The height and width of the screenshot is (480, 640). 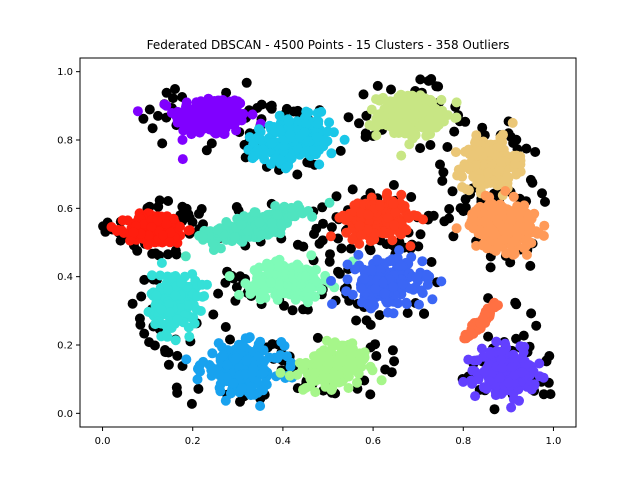 What do you see at coordinates (103, 441) in the screenshot?
I see `x-tick-label: 0.0` at bounding box center [103, 441].